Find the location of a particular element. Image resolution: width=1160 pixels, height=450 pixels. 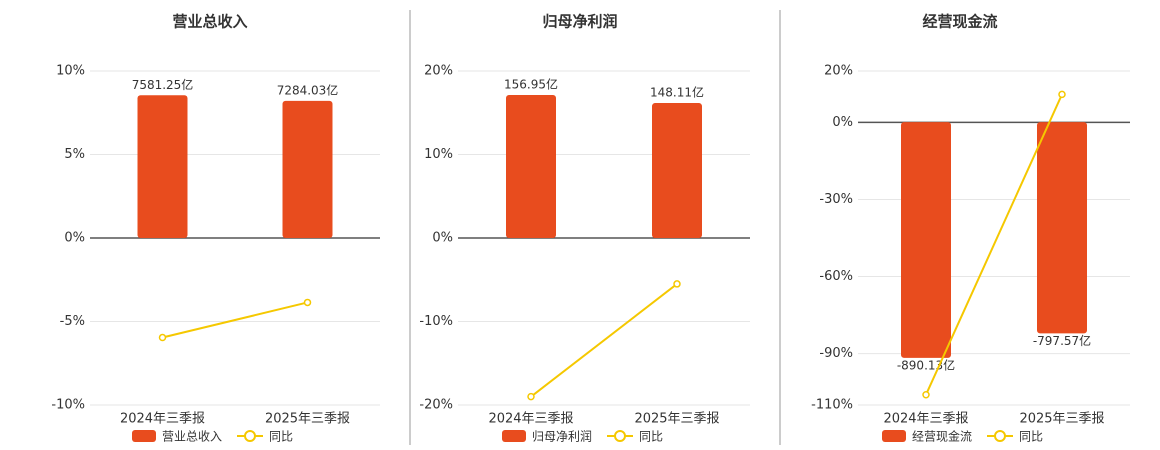

value-label: 148.11亿 is located at coordinates (677, 92).